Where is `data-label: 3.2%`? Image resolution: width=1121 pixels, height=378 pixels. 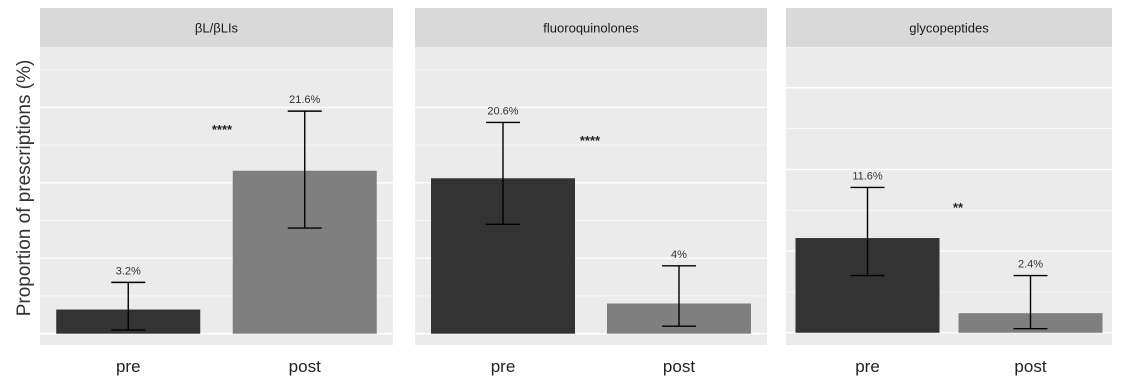 data-label: 3.2% is located at coordinates (128, 271).